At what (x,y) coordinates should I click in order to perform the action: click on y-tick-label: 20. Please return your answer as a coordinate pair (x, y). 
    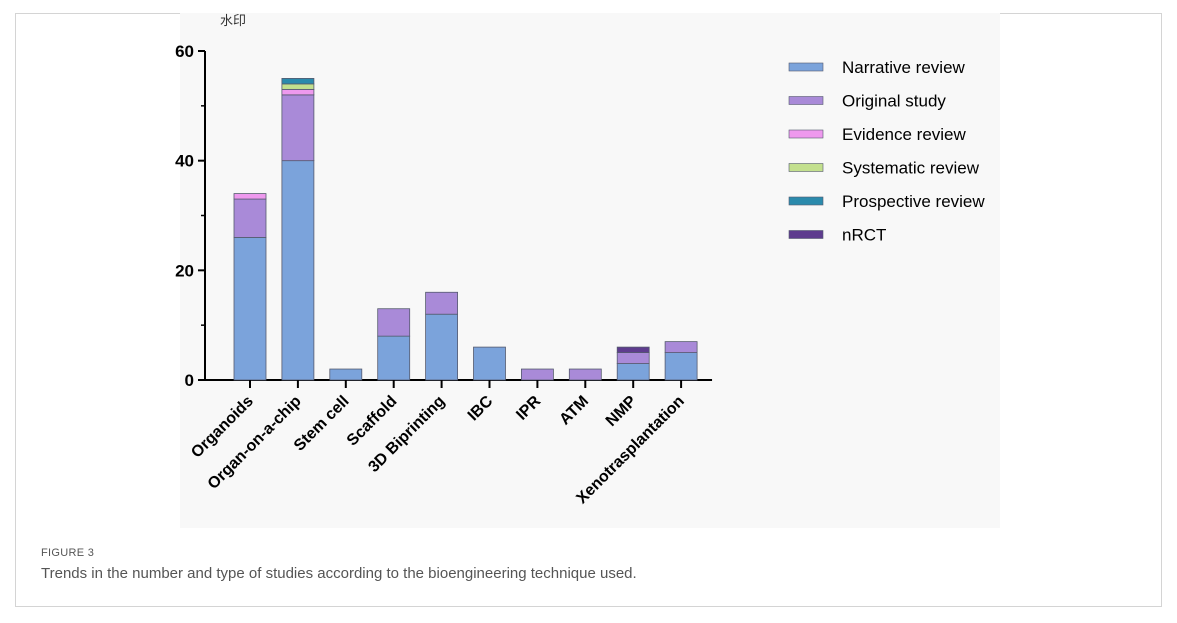
    Looking at the image, I should click on (184, 270).